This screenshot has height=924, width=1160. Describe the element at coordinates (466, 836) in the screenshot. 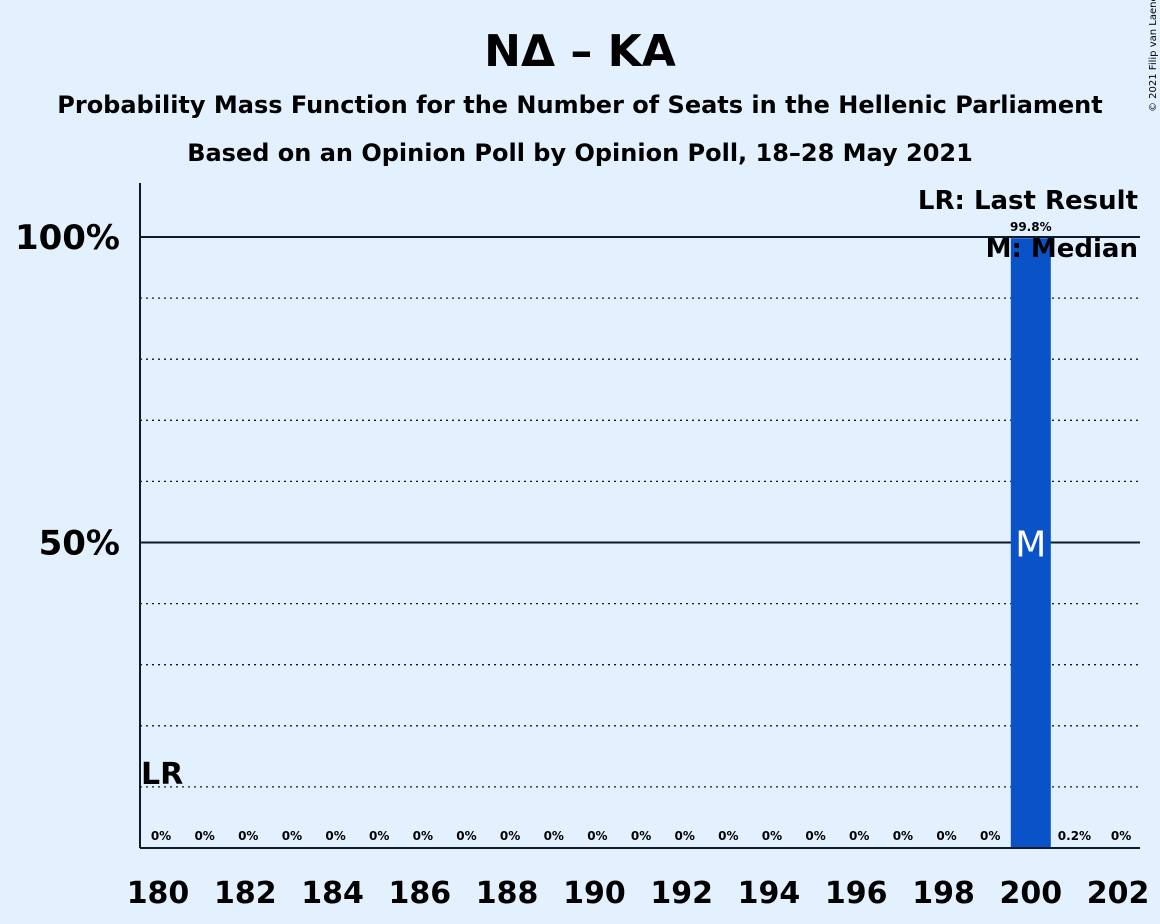

I see `bar-label-187: 0%` at that location.